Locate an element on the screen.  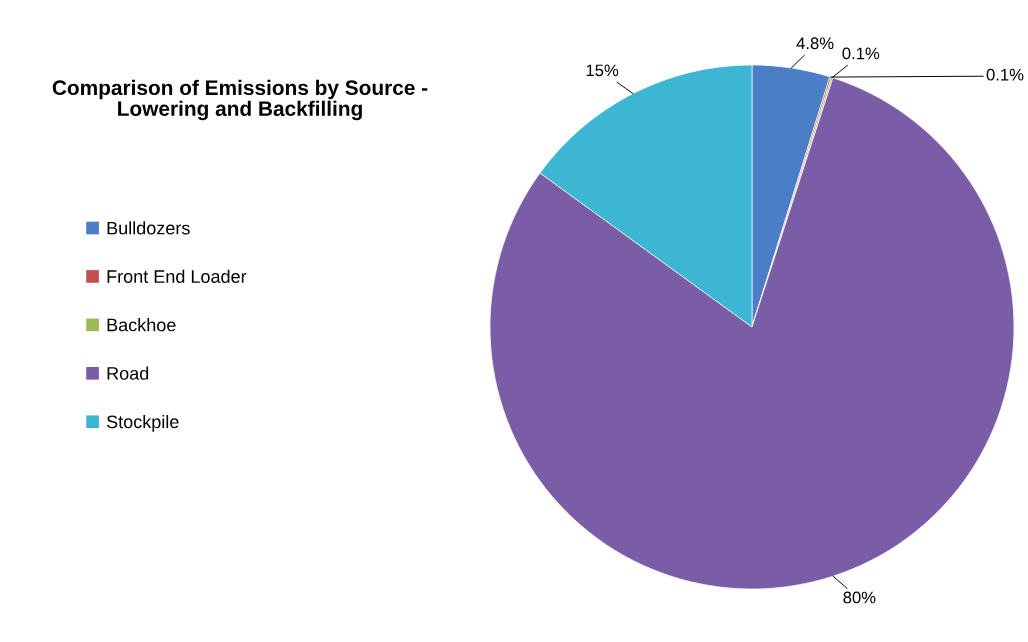
data-label: 80% is located at coordinates (859, 597).